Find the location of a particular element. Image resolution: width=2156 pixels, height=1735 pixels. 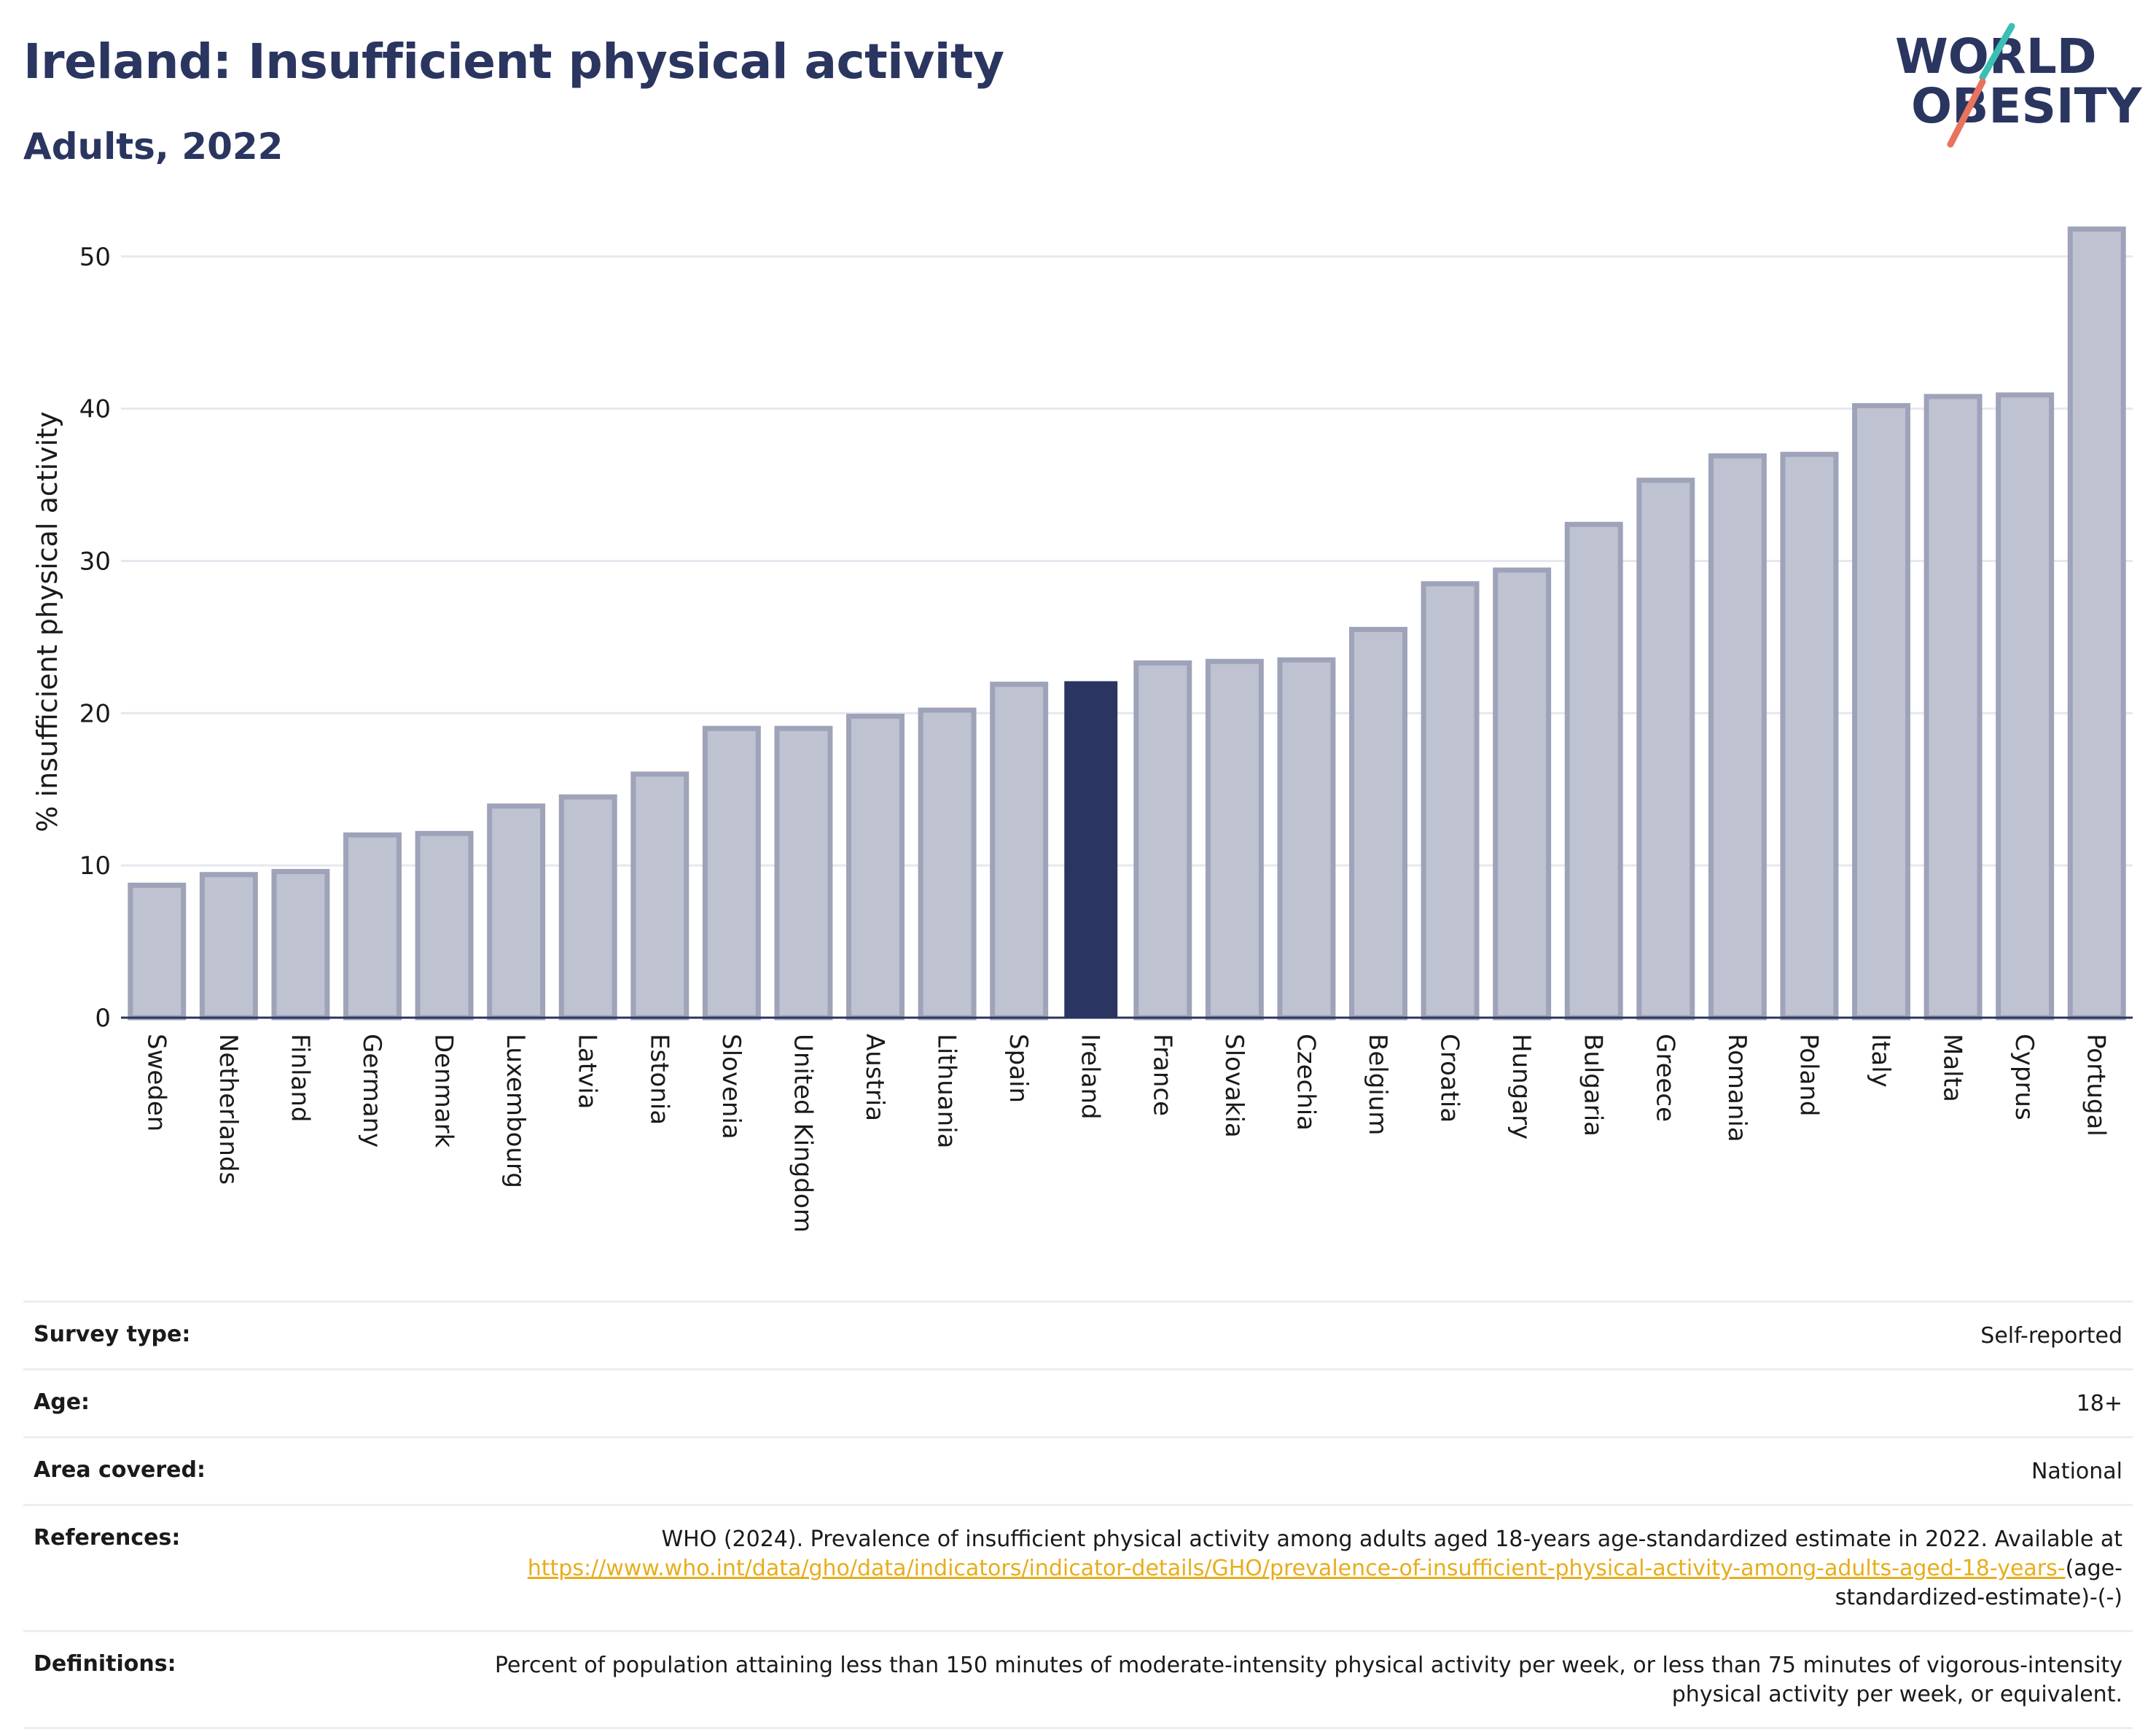

world-obesity-logo: WORLD OBESITY is located at coordinates (2019, 85).